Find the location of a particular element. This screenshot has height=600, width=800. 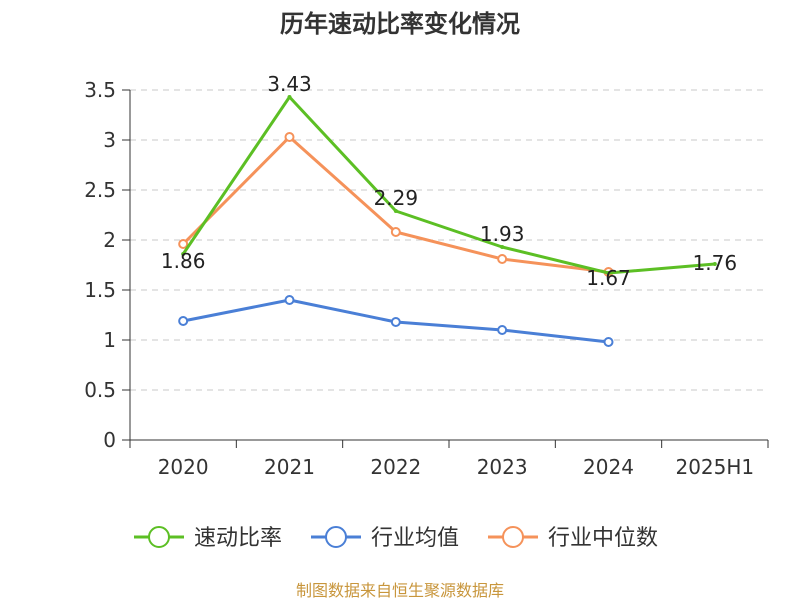

data-label: 1.76 is located at coordinates (715, 263).